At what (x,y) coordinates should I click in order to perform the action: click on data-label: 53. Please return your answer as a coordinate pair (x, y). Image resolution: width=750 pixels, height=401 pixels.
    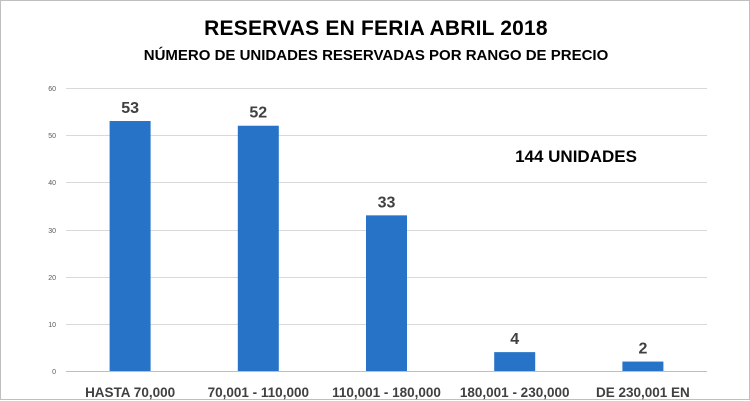
    Looking at the image, I should click on (130, 108).